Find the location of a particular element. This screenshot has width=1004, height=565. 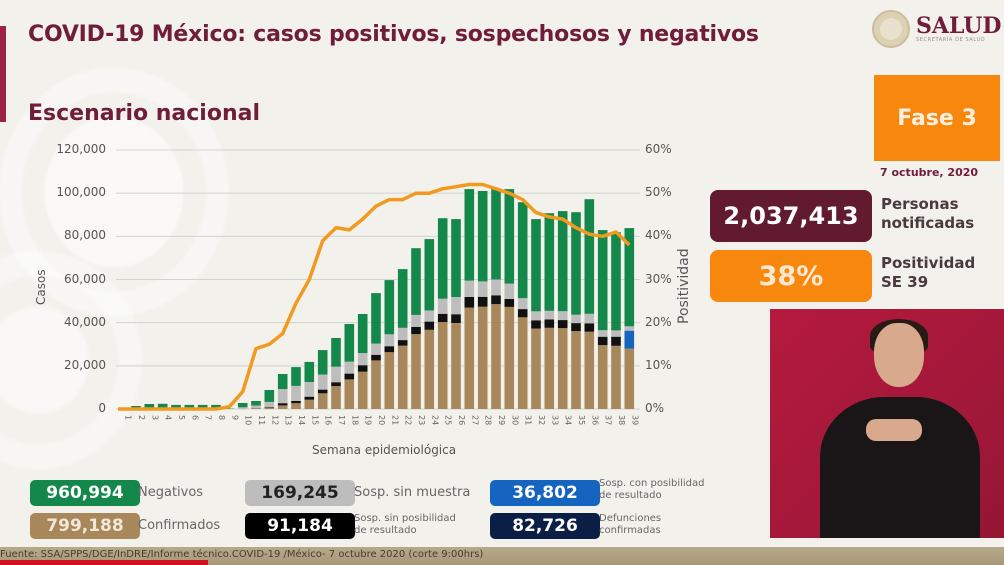

report-date: 7 octubre, 2020 is located at coordinates (929, 172).